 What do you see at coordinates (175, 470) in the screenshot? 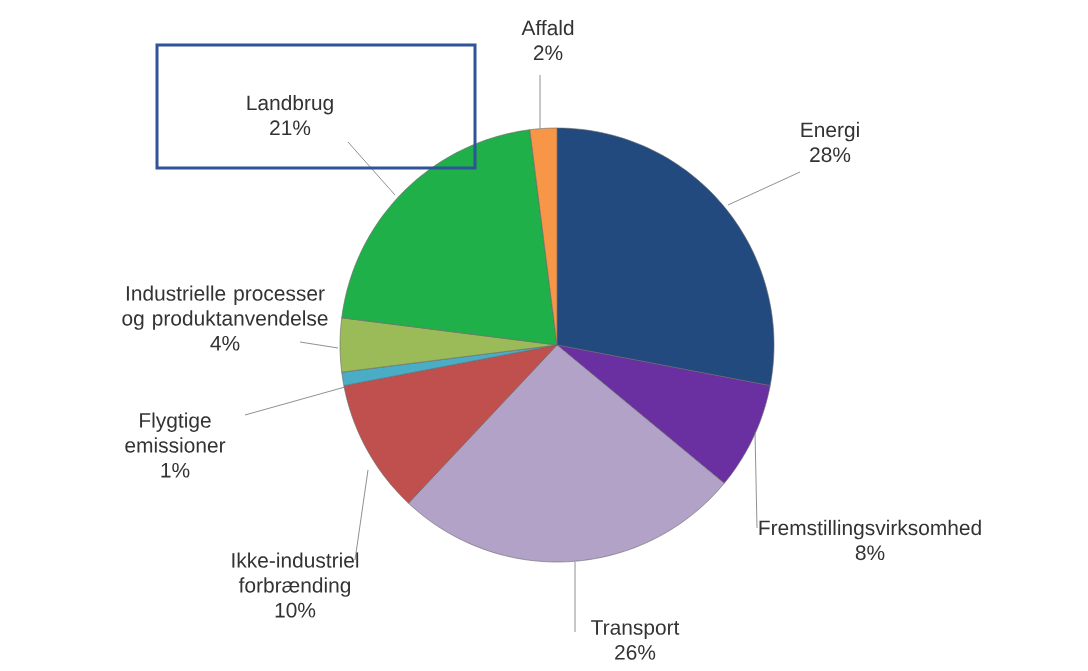
I see `data-label: 1%` at bounding box center [175, 470].